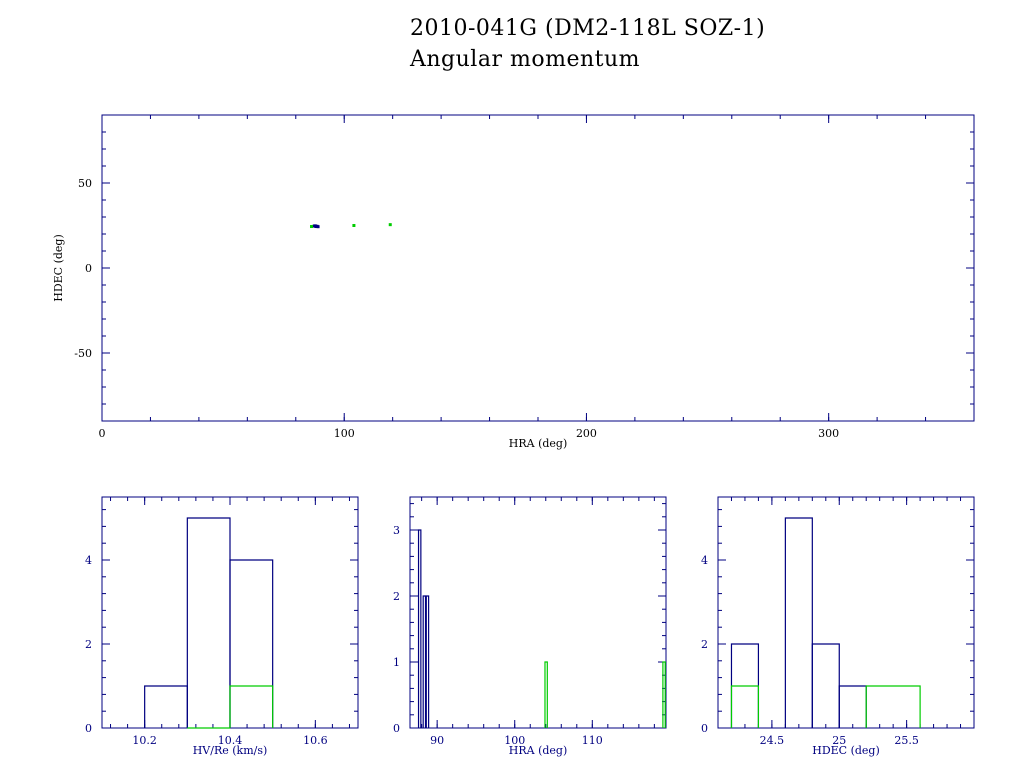  I want to click on panel-2-xtick-label: 90, so click(437, 740).